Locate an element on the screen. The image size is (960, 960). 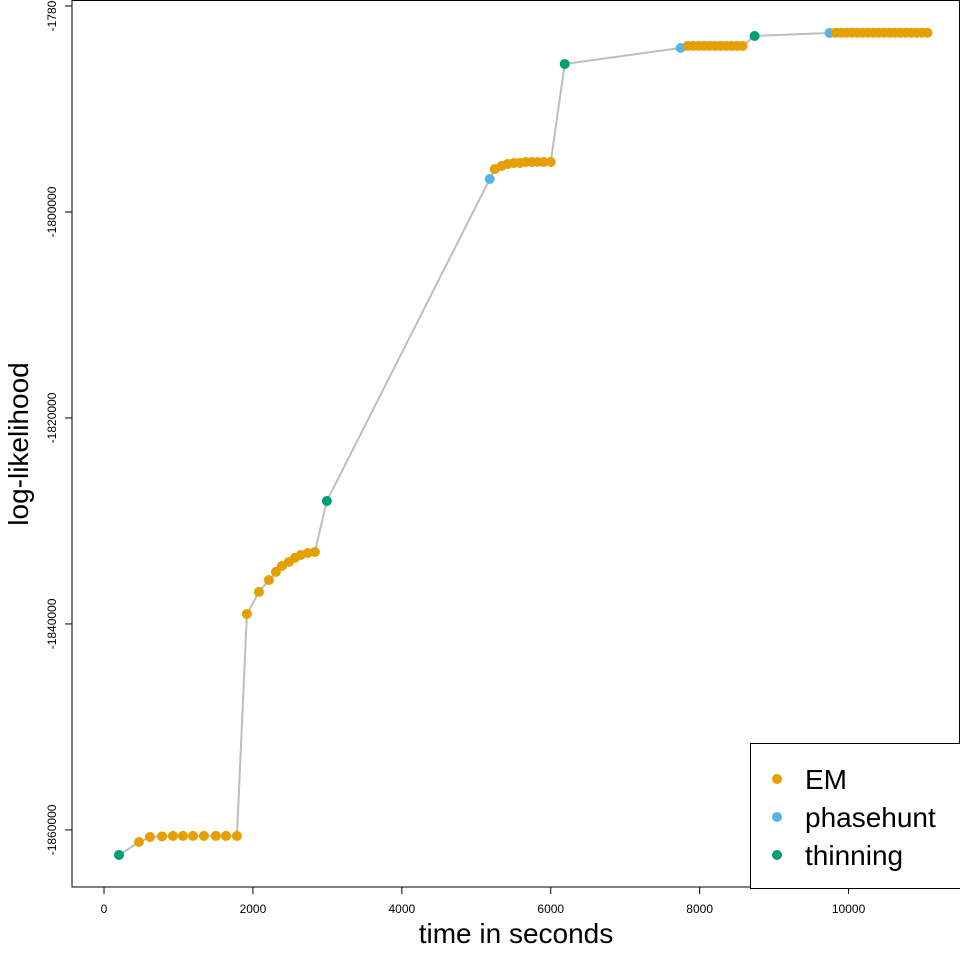
legend-box is located at coordinates (855, 816).